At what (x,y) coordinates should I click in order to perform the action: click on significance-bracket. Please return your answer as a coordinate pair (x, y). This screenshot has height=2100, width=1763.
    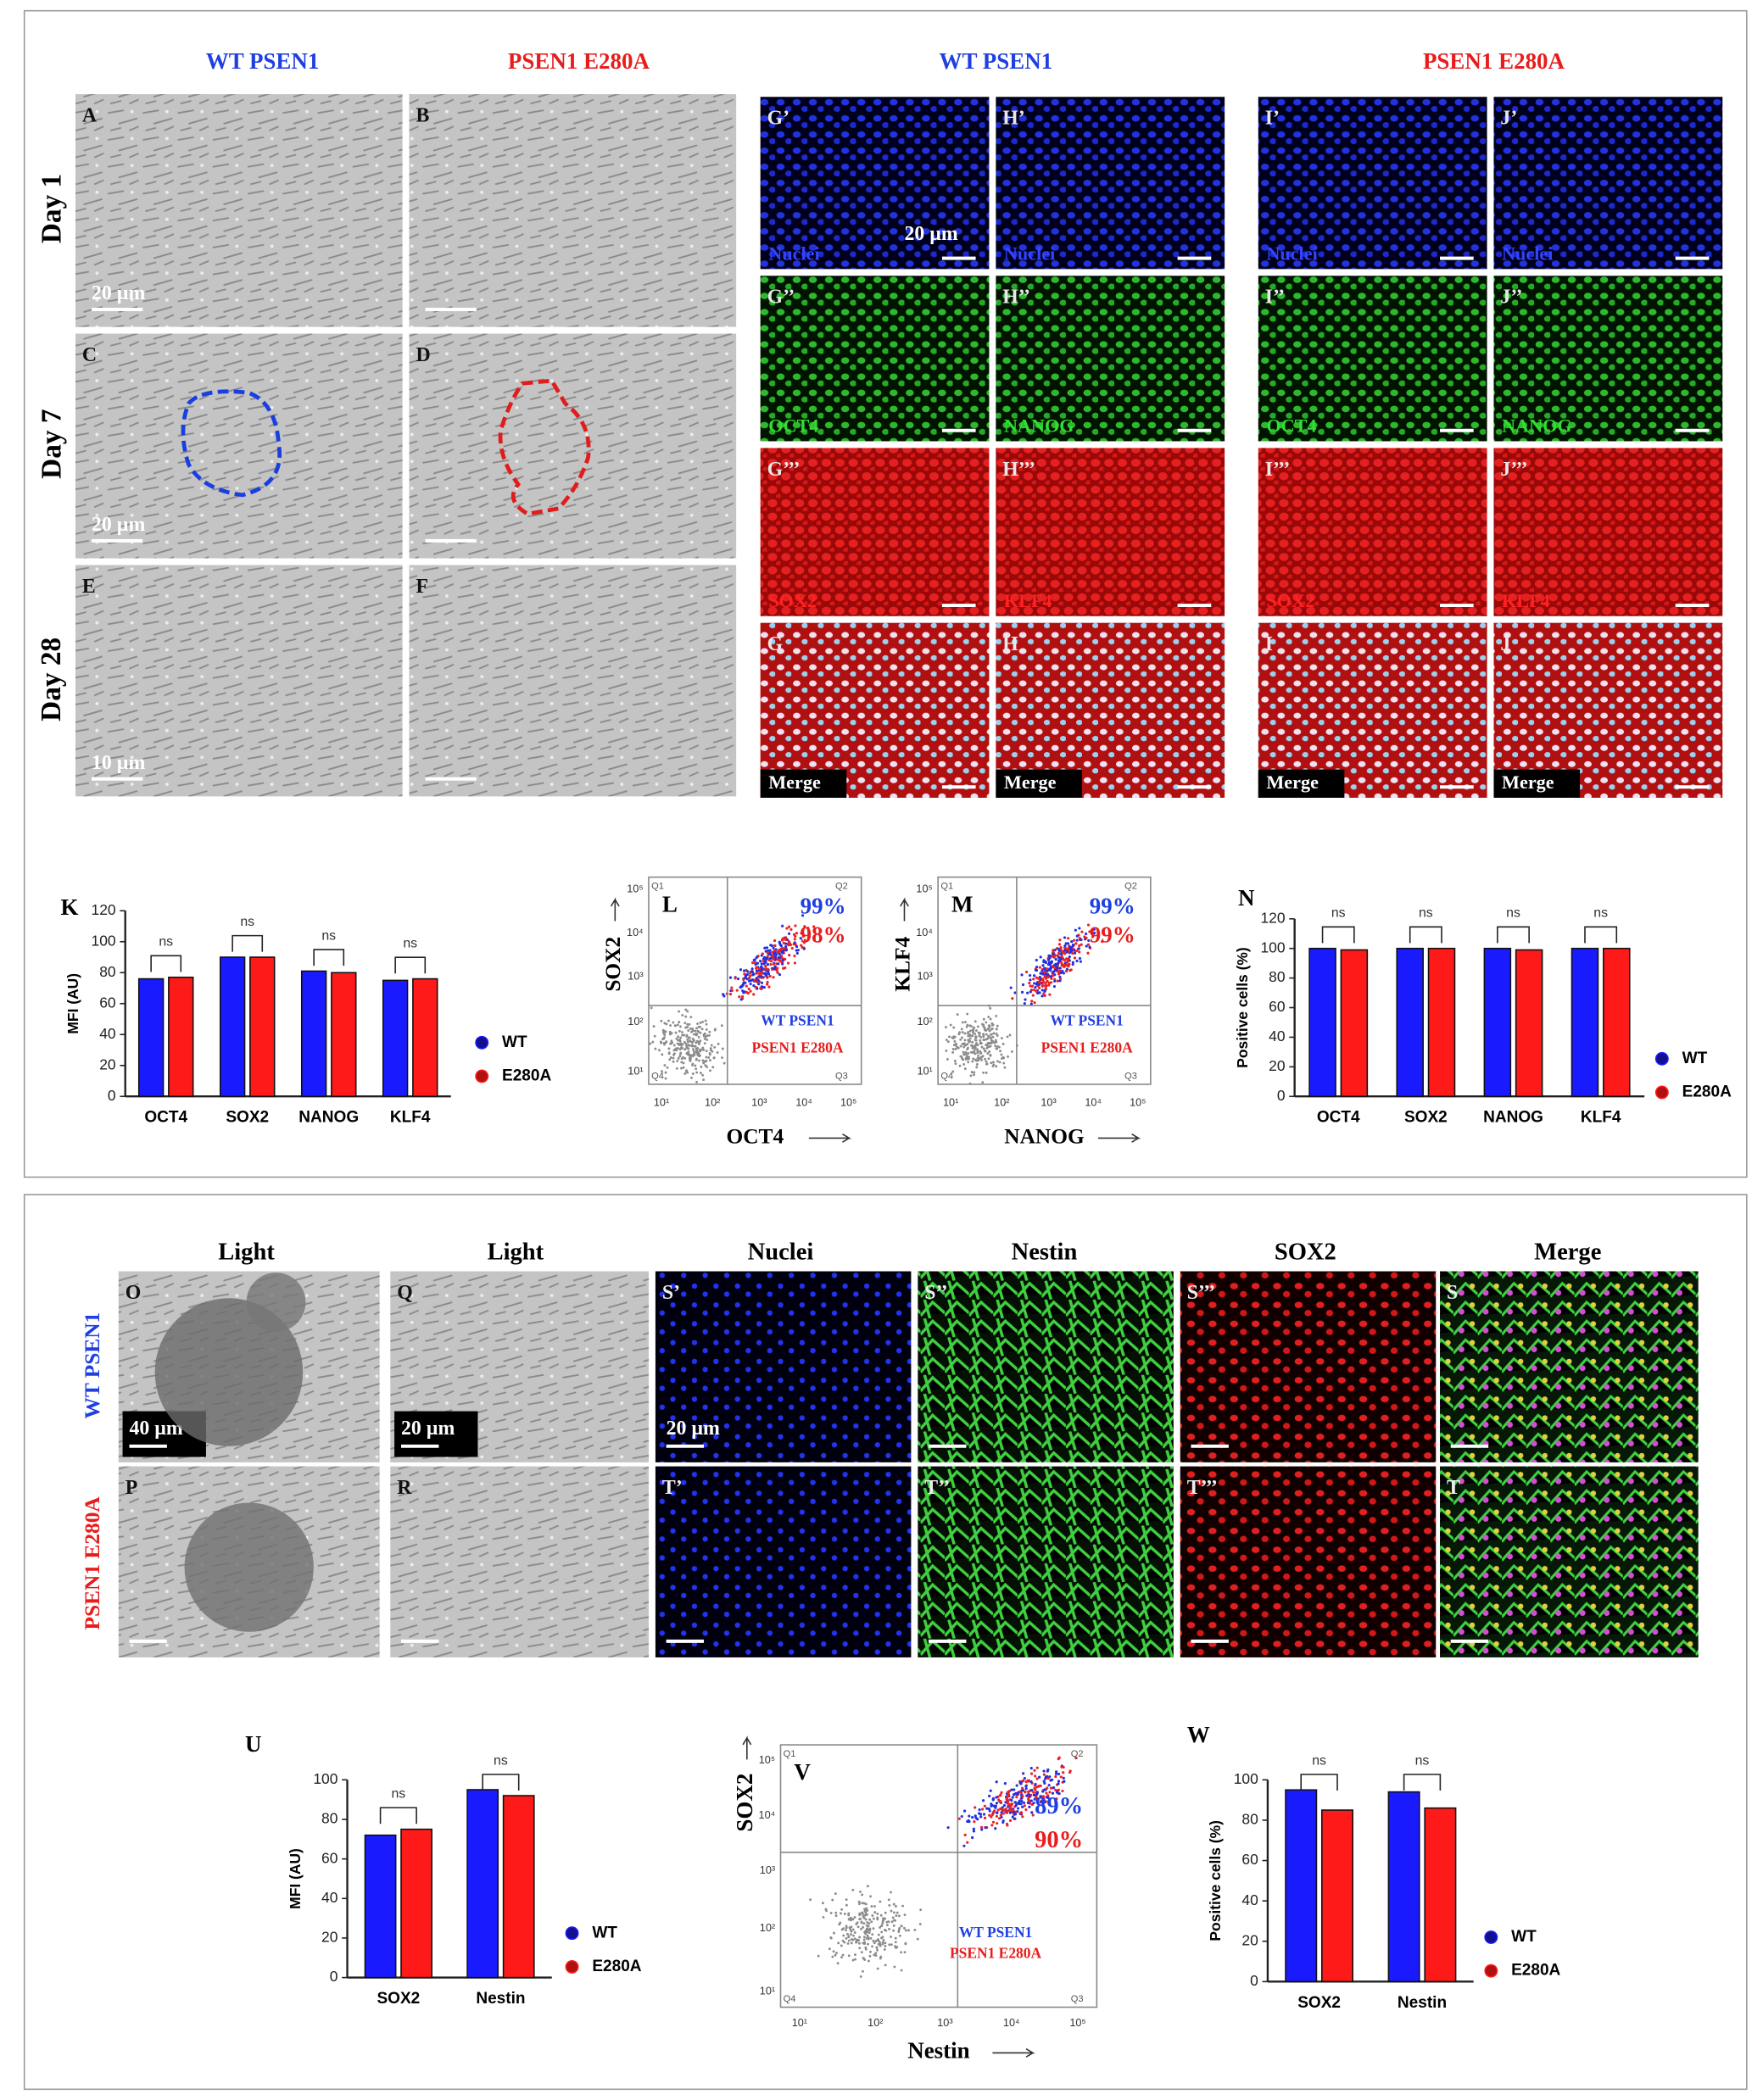
    Looking at the image, I should click on (501, 1782).